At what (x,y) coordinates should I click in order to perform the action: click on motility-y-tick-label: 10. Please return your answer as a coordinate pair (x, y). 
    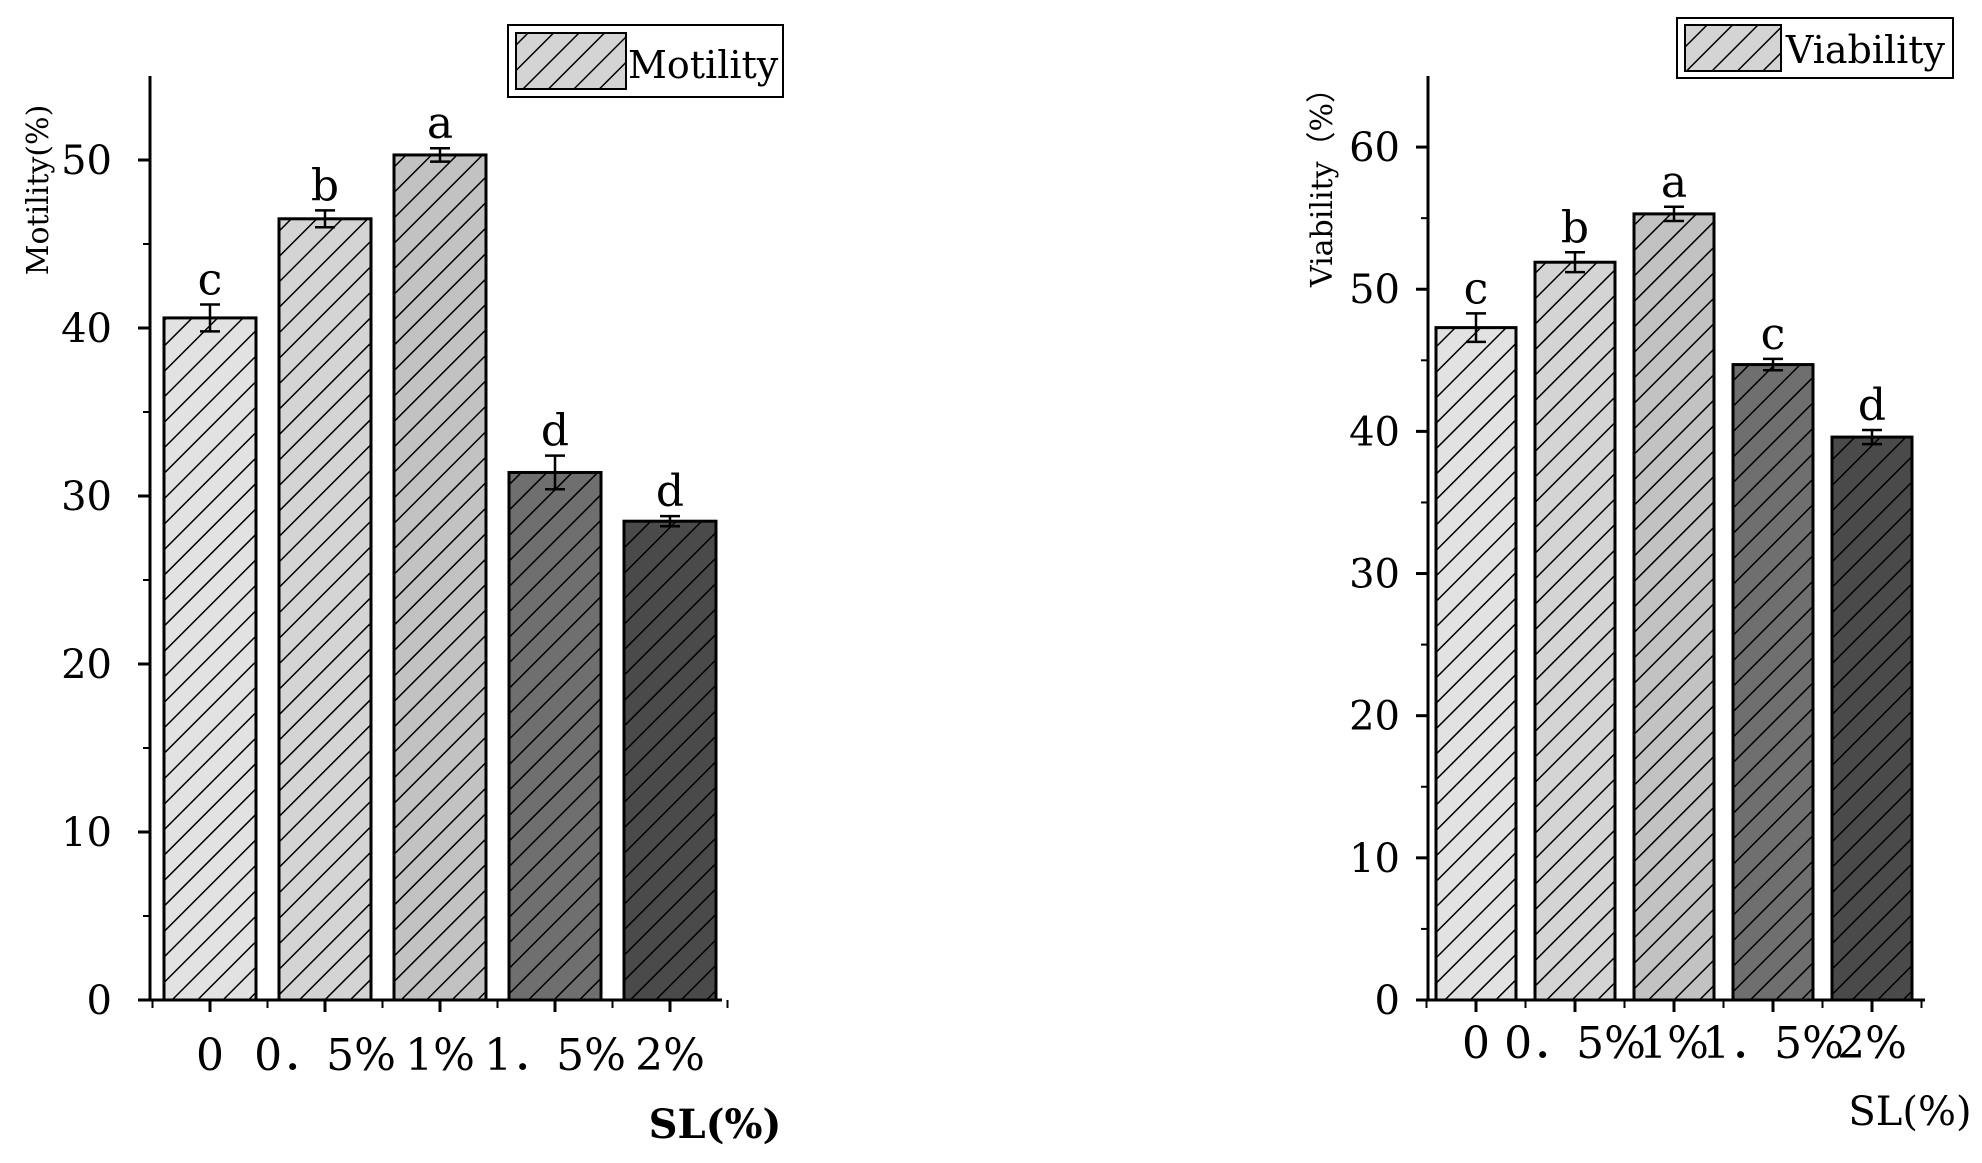
    Looking at the image, I should click on (86, 833).